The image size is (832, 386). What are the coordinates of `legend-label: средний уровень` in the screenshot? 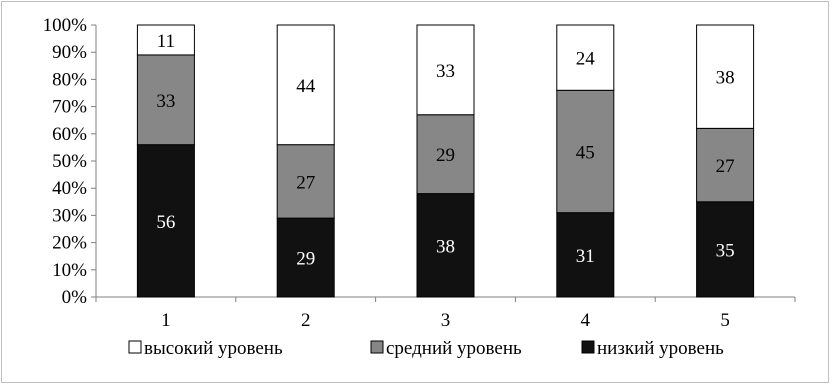 It's located at (454, 348).